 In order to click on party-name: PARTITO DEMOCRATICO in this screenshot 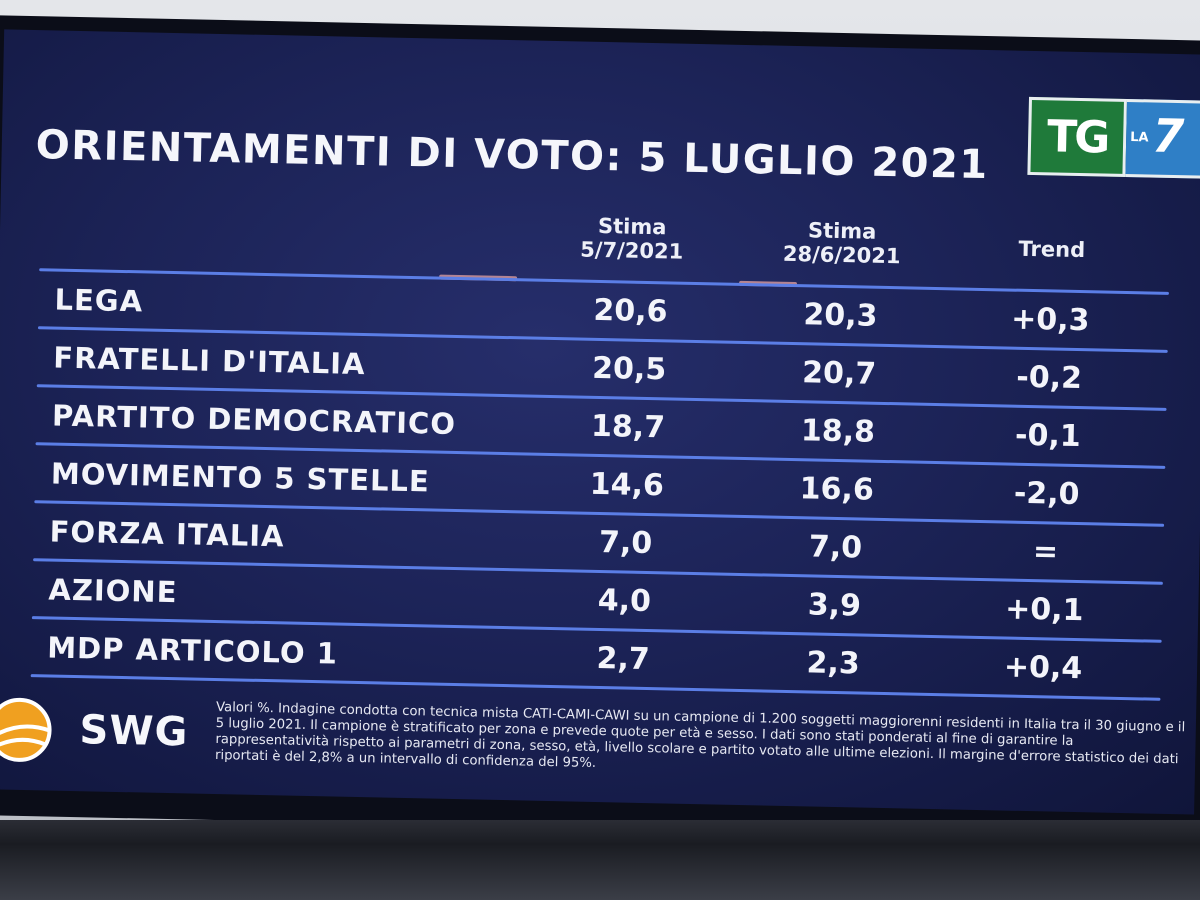, I will do `click(254, 419)`.